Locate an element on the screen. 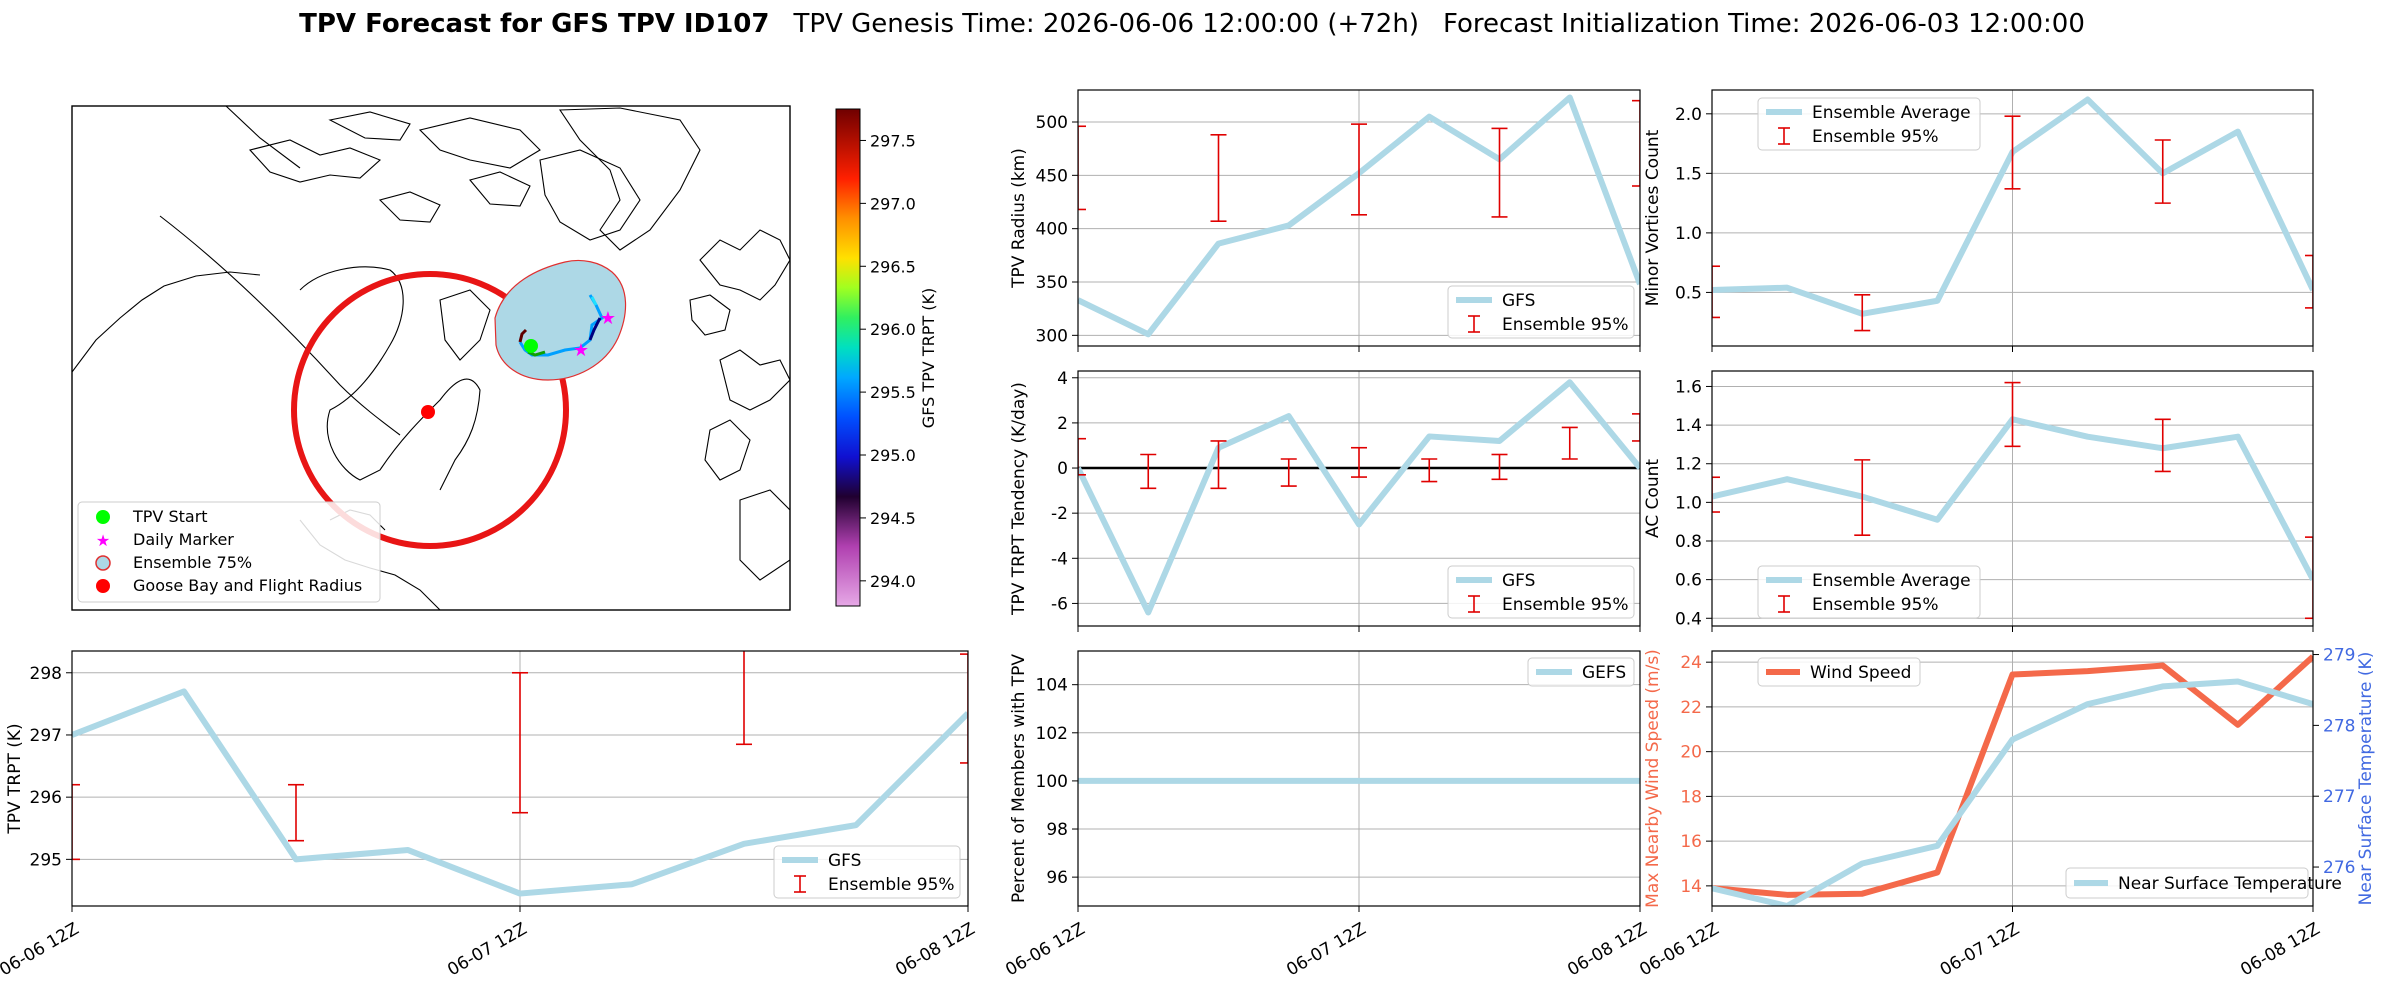 The image size is (2384, 986). colorbar-tick-label: 296.0 is located at coordinates (893, 329).